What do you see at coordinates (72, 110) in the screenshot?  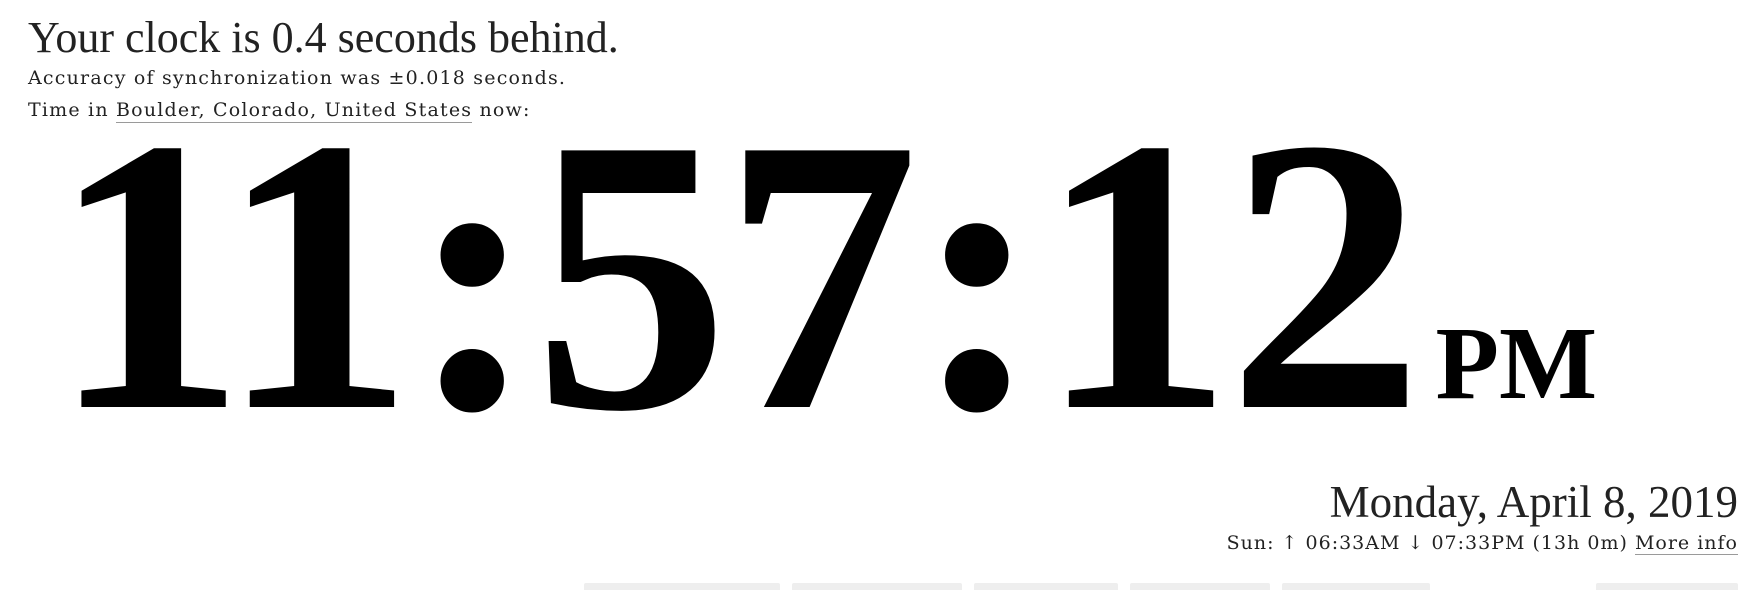 I see `location-prefix: Time in` at bounding box center [72, 110].